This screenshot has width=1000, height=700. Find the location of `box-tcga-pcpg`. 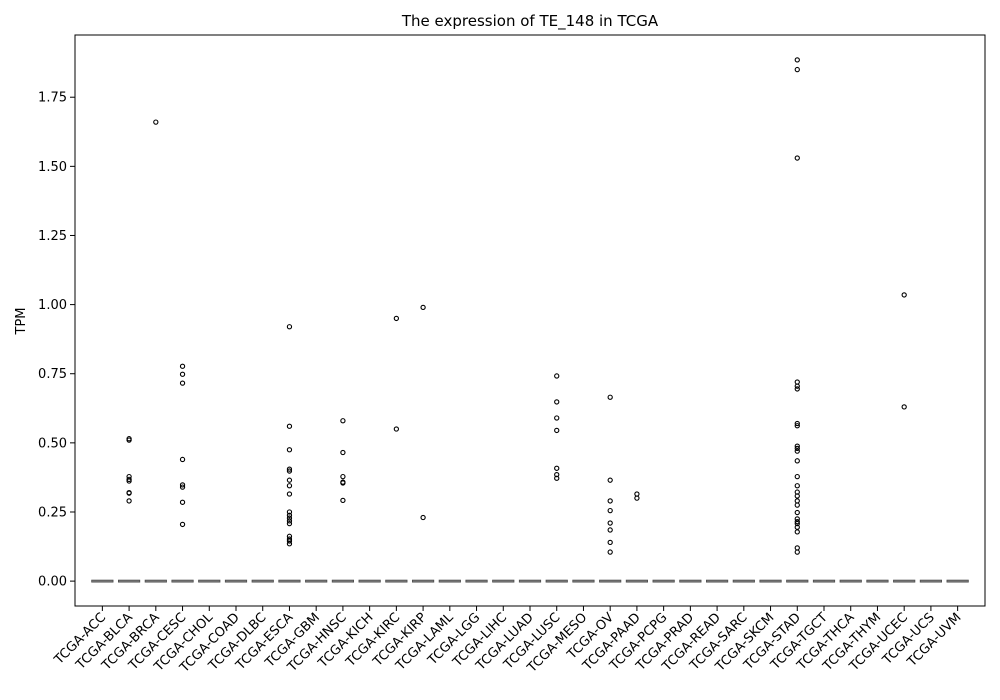

box-tcga-pcpg is located at coordinates (663, 581).